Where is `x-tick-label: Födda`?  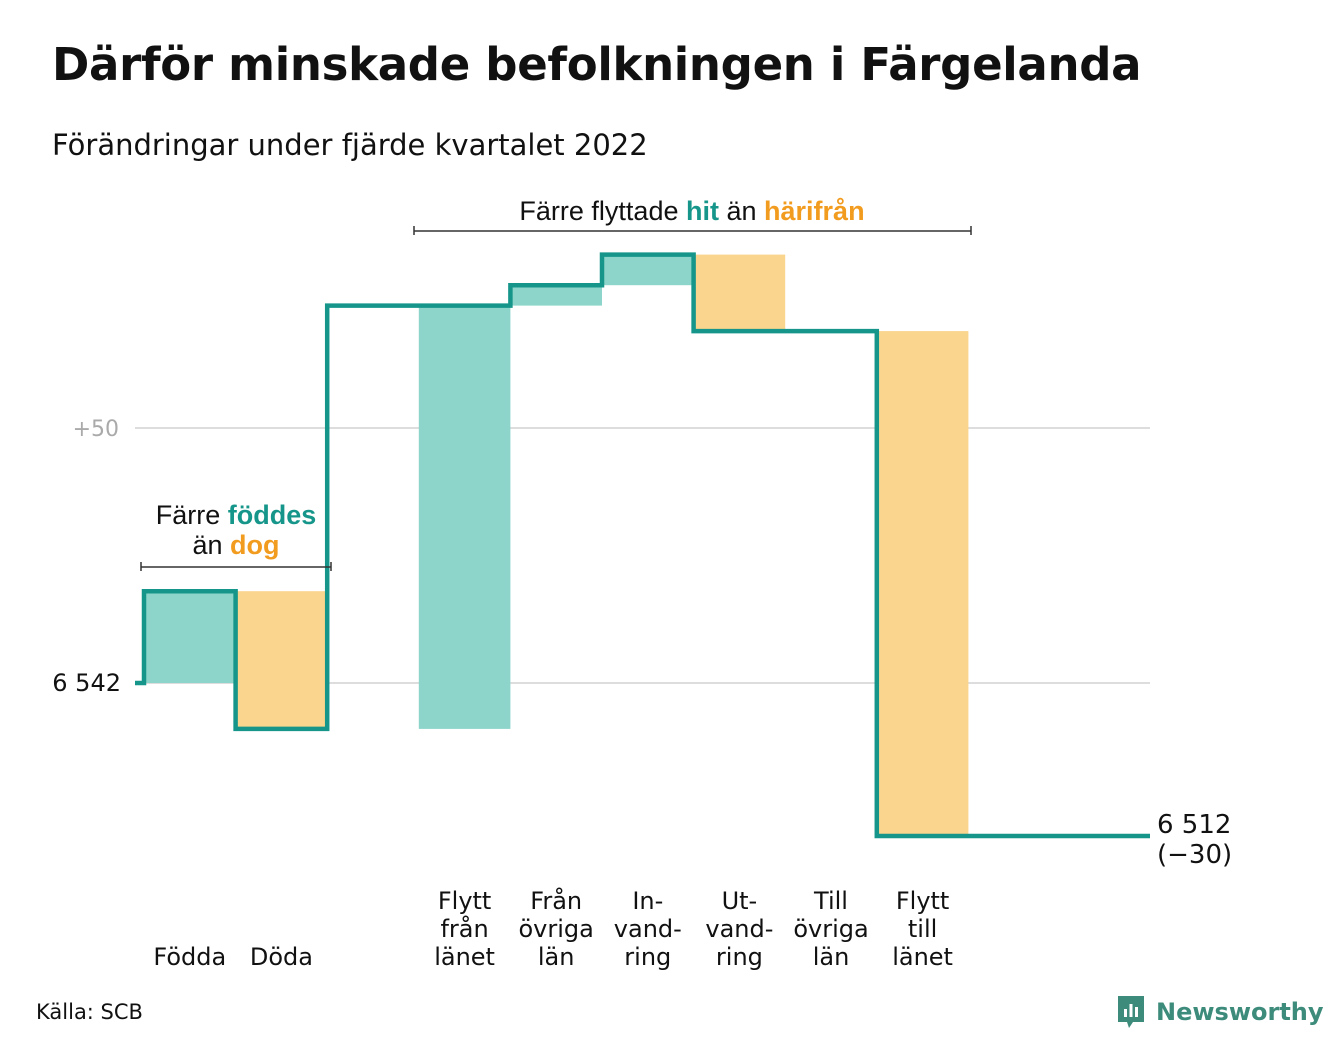 x-tick-label: Födda is located at coordinates (189, 957).